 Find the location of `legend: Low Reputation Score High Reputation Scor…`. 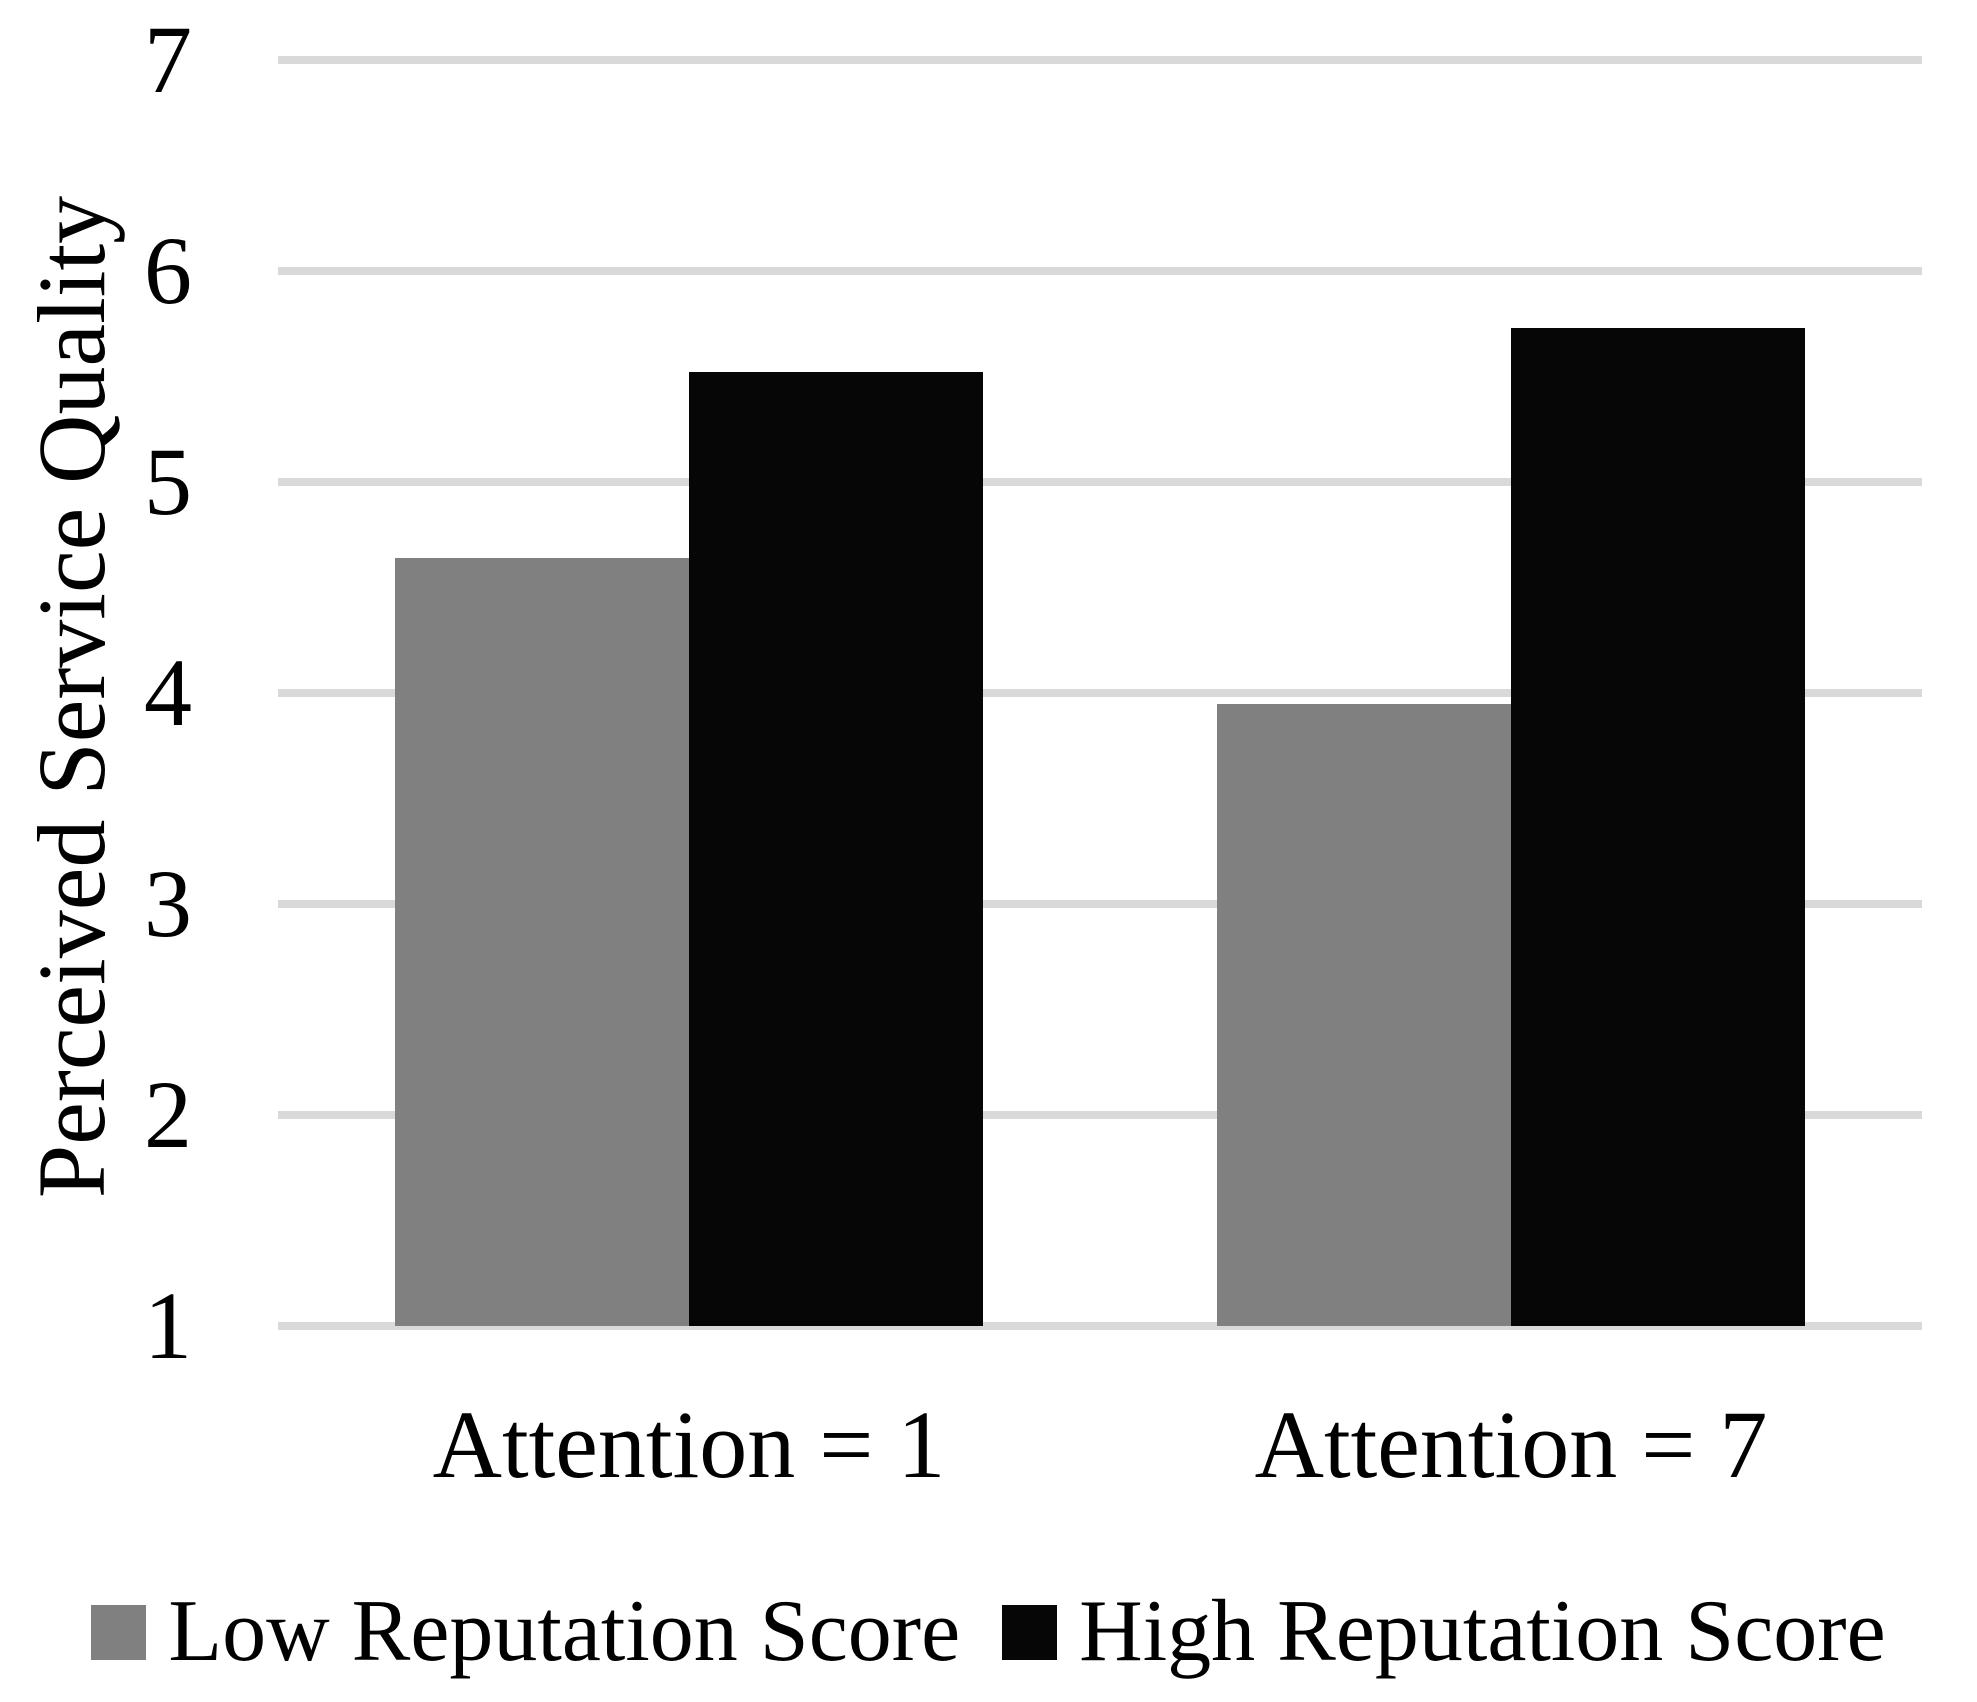

legend: Low Reputation Score High Reputation Scor… is located at coordinates (988, 1632).